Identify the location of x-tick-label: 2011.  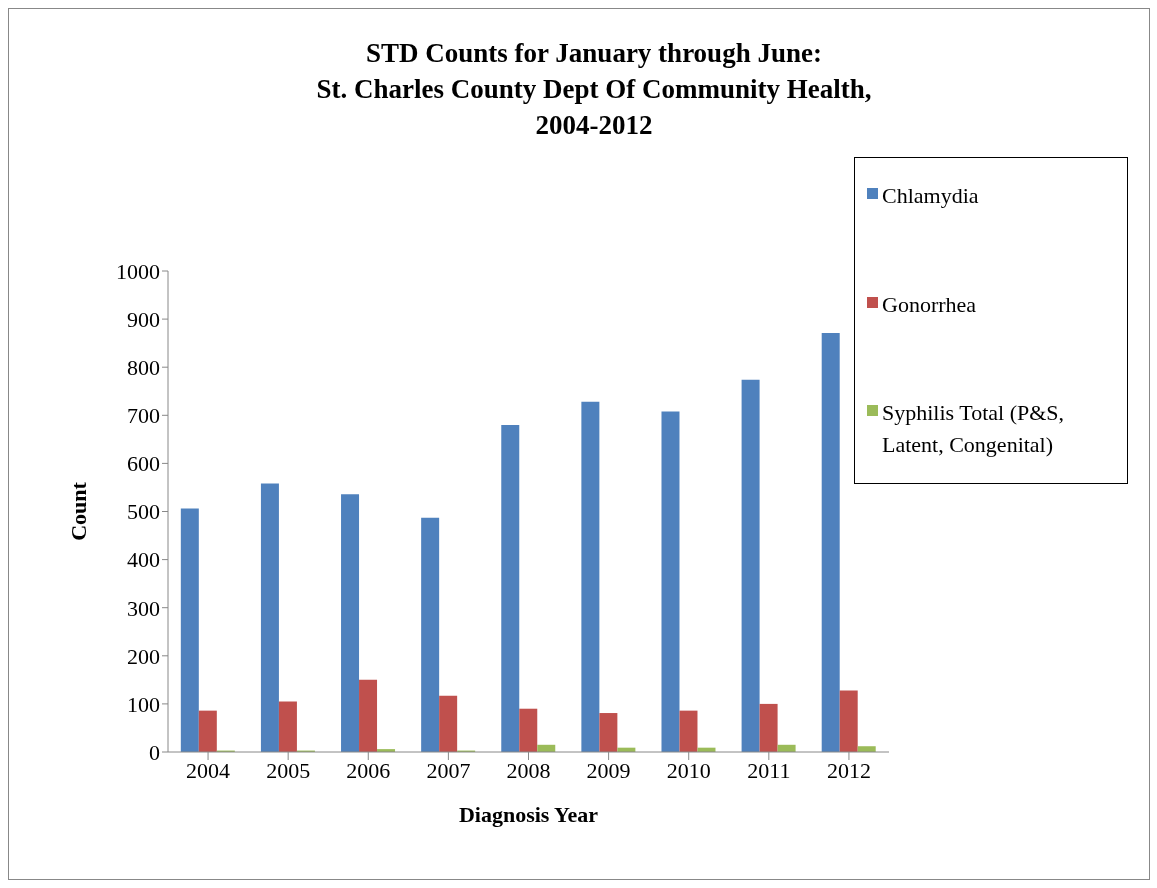
(769, 770).